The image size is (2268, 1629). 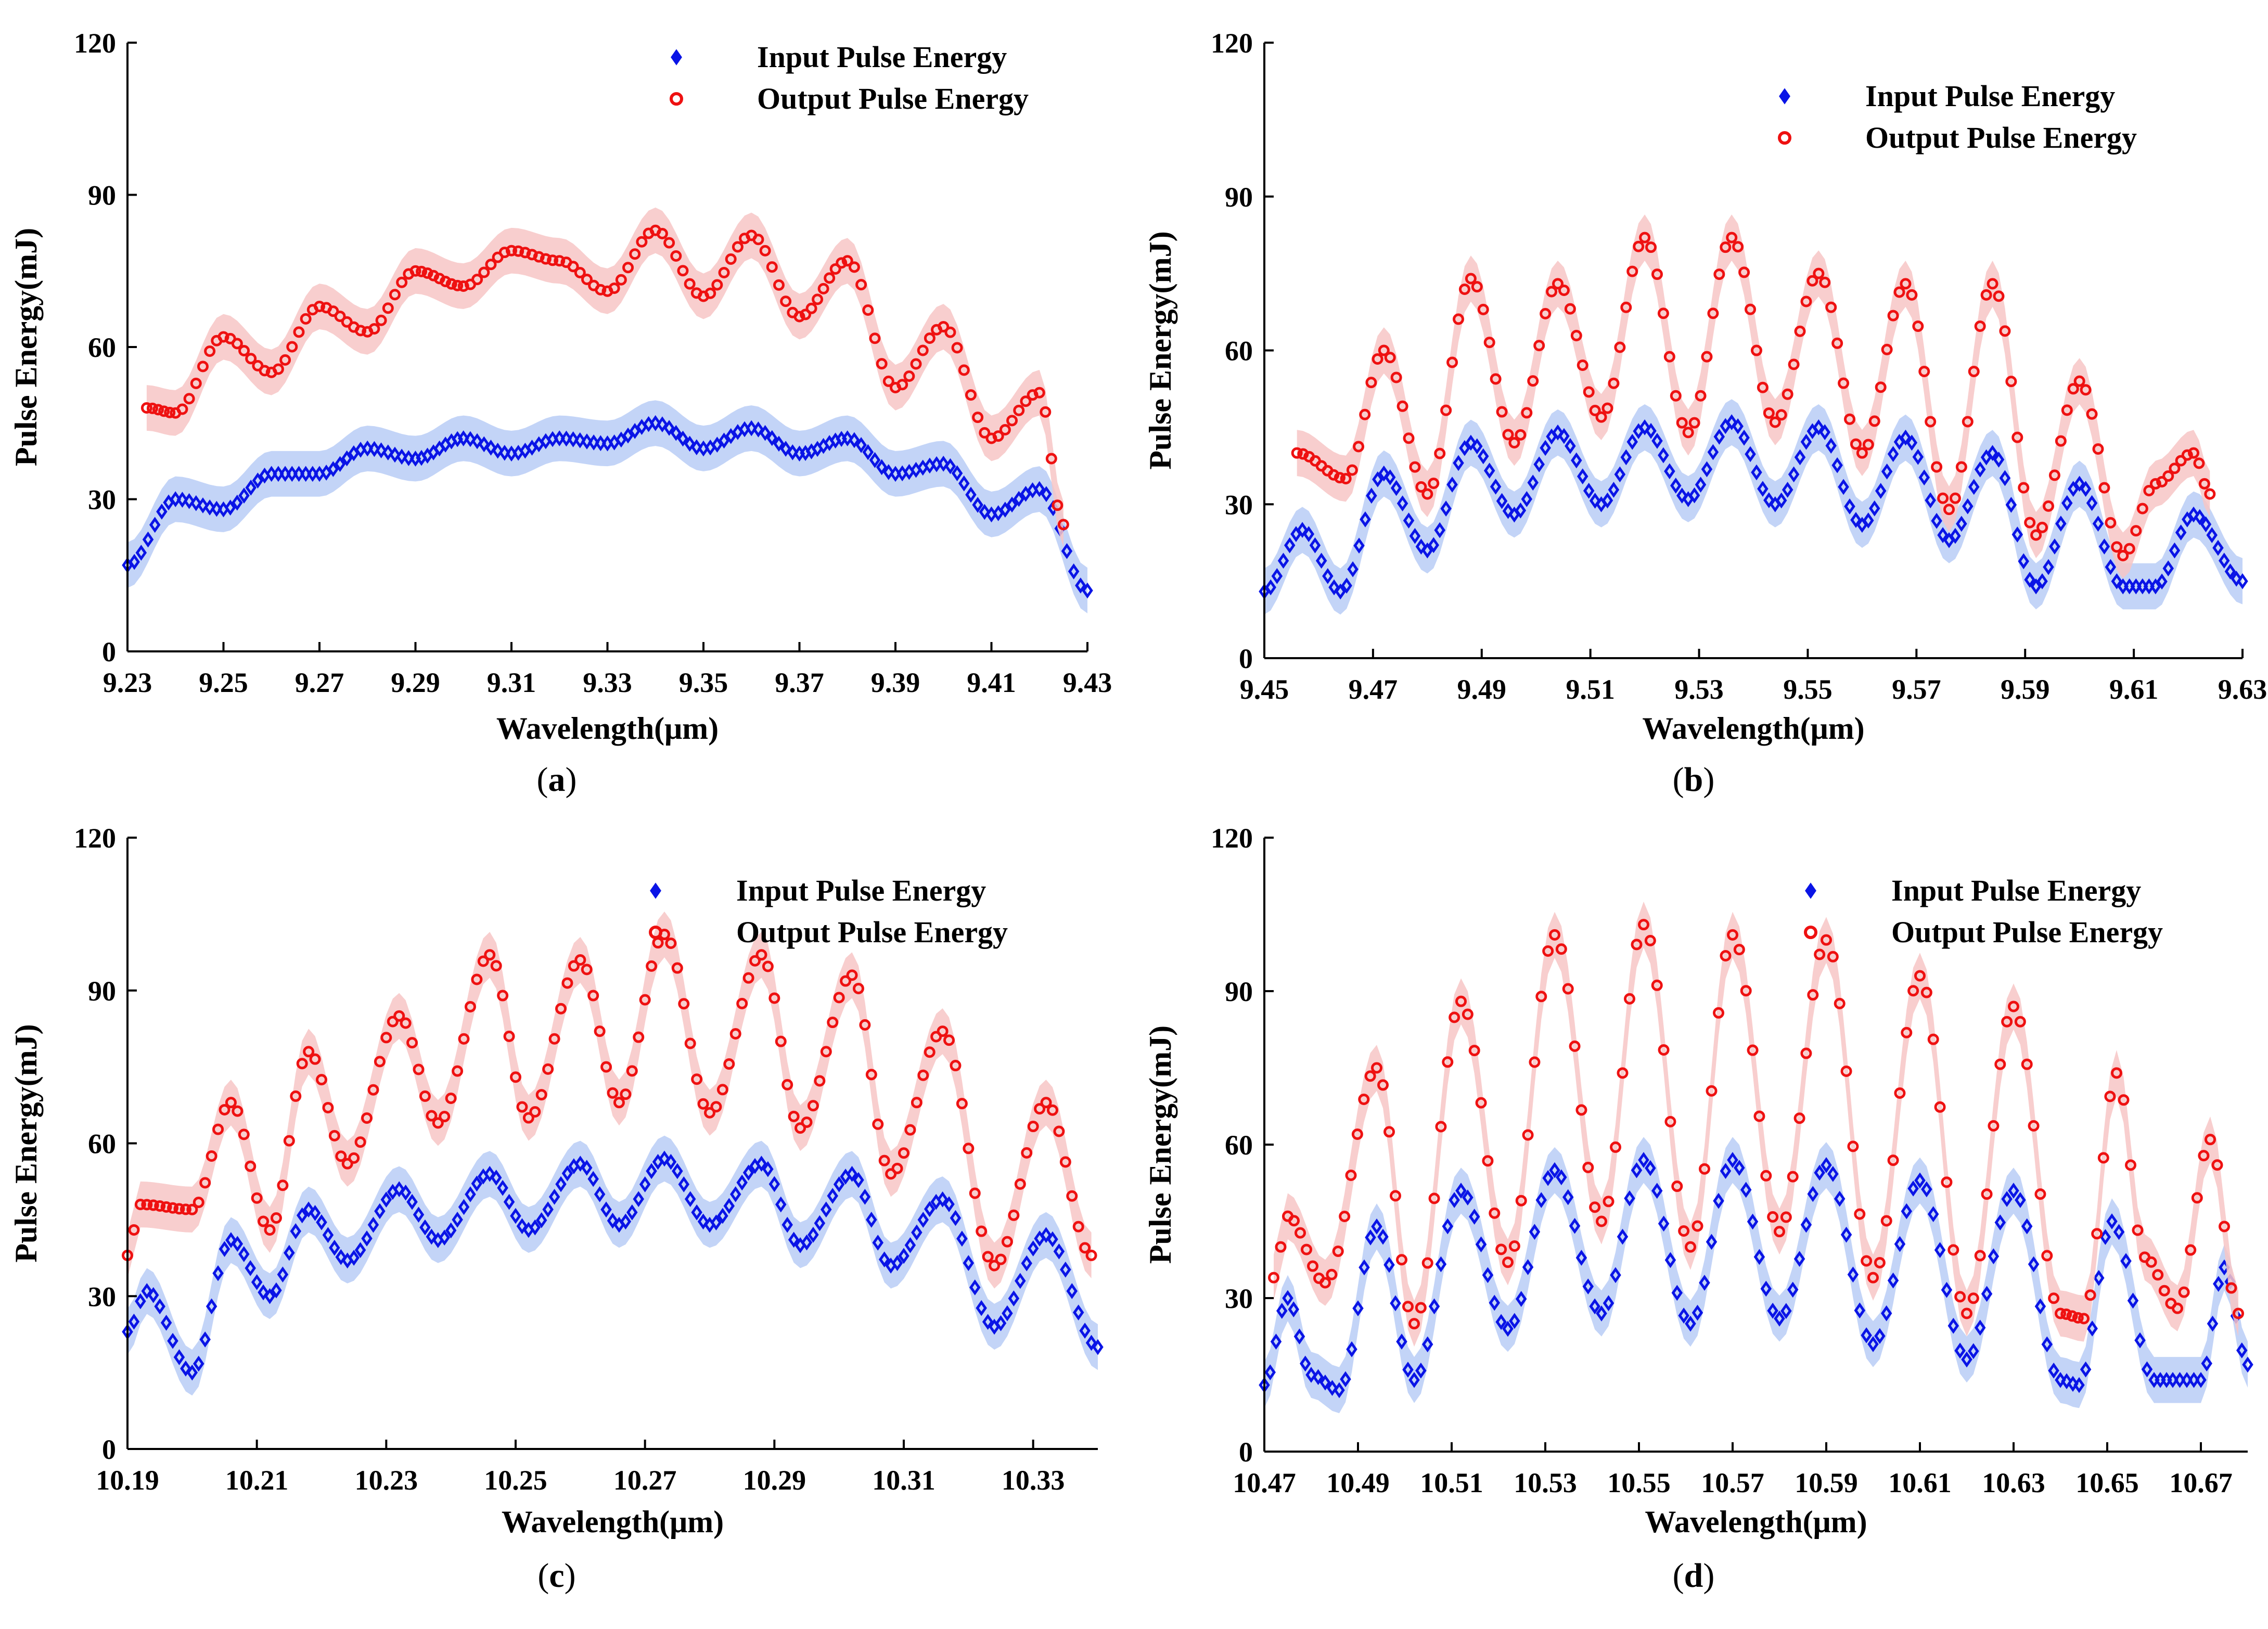 I want to click on y-axis-title: Pulse Energy(mJ), so click(x=26, y=347).